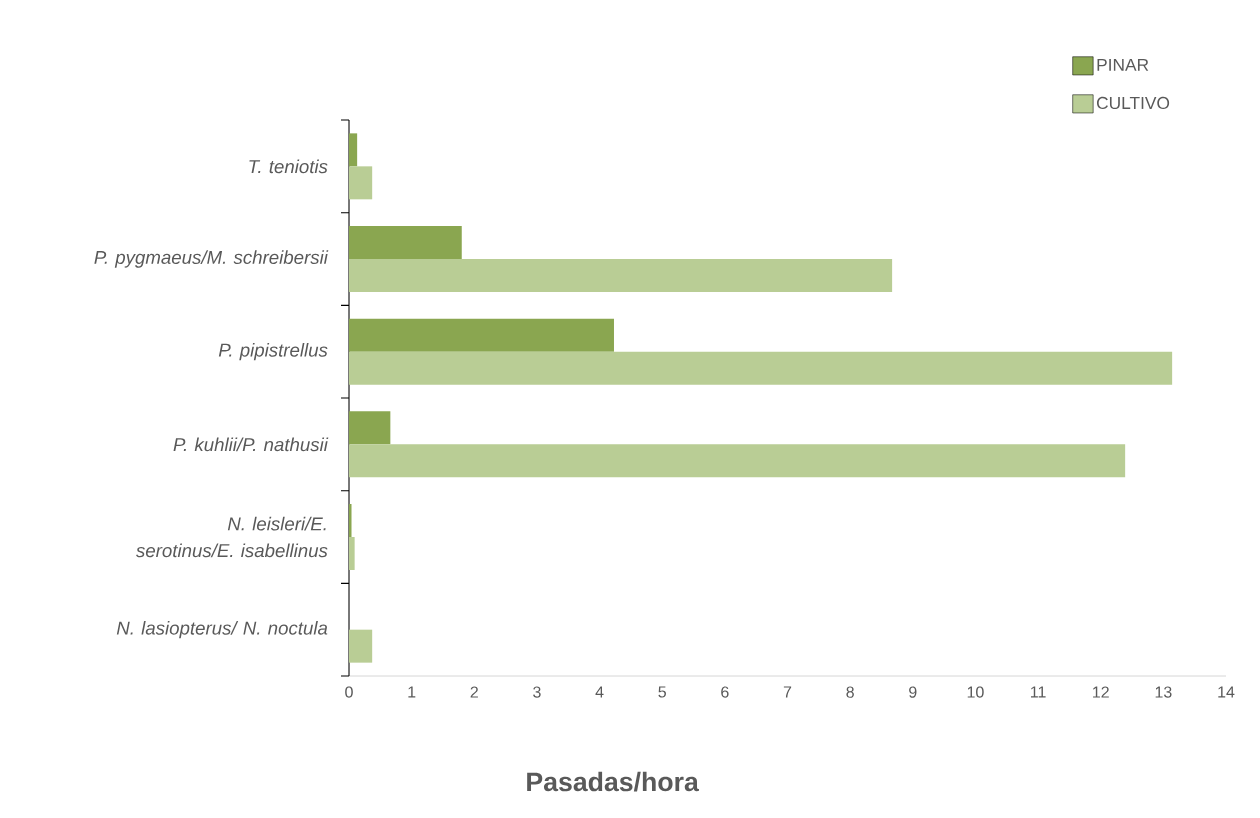 This screenshot has height=818, width=1260. Describe the element at coordinates (211, 259) in the screenshot. I see `y-tick-label: P. pygmaeus/M. schreibersii` at that location.